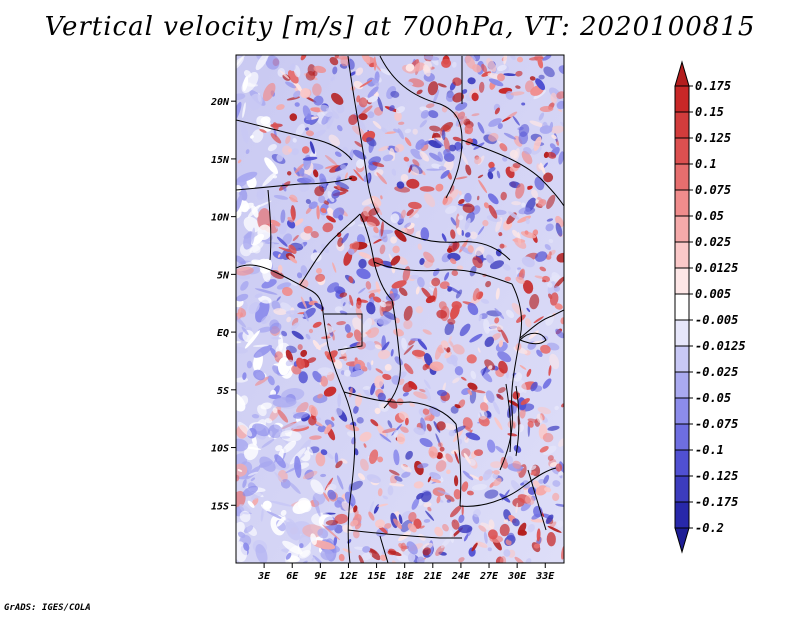 This screenshot has width=800, height=618. What do you see at coordinates (220, 102) in the screenshot?
I see `lat-tick-label: 20N` at bounding box center [220, 102].